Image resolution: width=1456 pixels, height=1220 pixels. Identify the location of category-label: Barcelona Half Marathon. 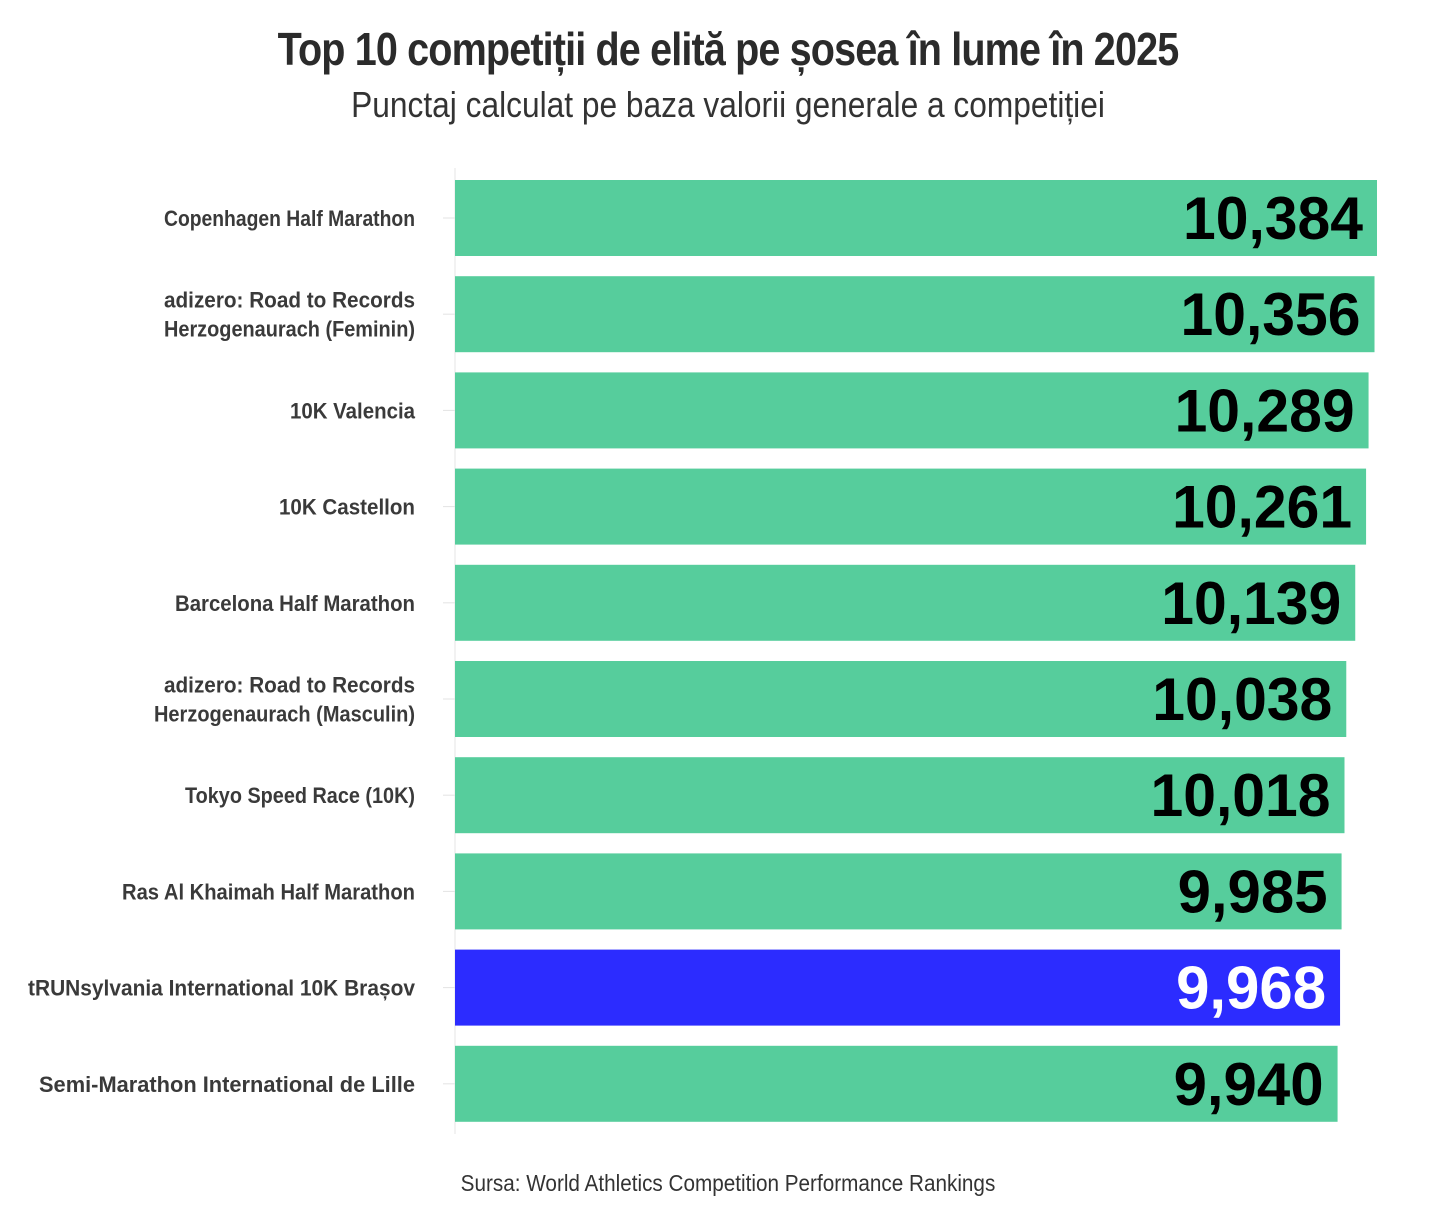
(295, 603).